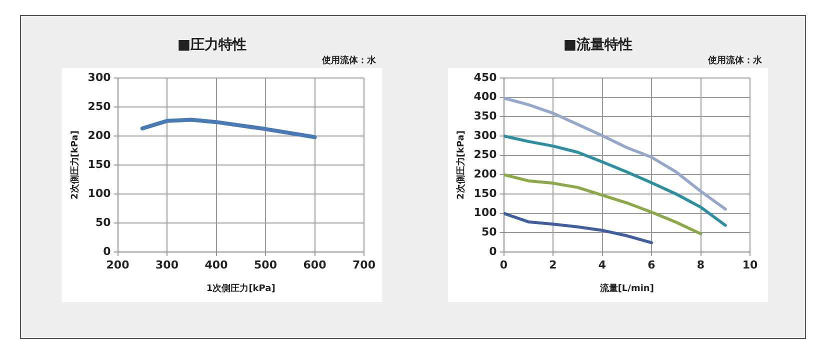  What do you see at coordinates (241, 288) in the screenshot?
I see `x-axis-title: 1次側圧力[kPa]` at bounding box center [241, 288].